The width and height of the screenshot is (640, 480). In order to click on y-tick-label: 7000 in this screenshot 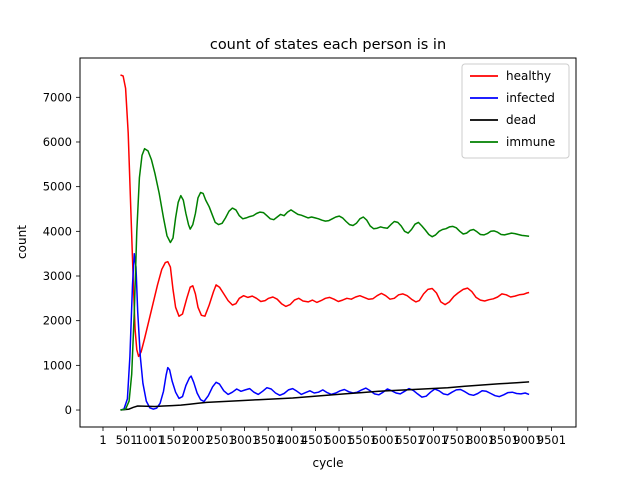, I will do `click(57, 97)`.